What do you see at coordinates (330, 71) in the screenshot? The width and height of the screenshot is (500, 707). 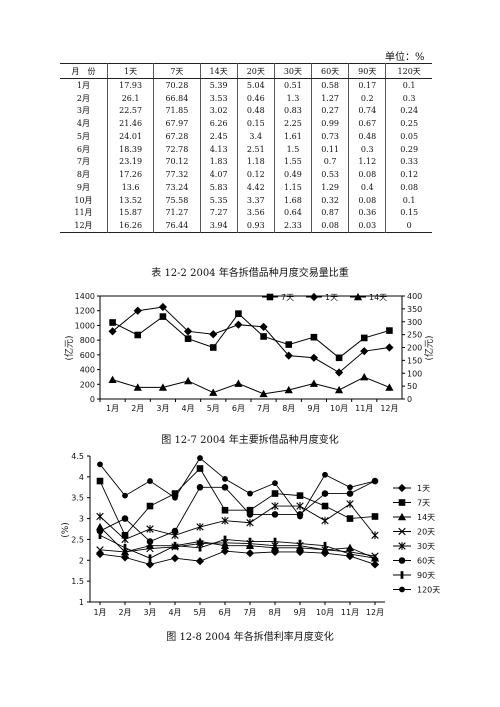 I see `column-header: 60天` at bounding box center [330, 71].